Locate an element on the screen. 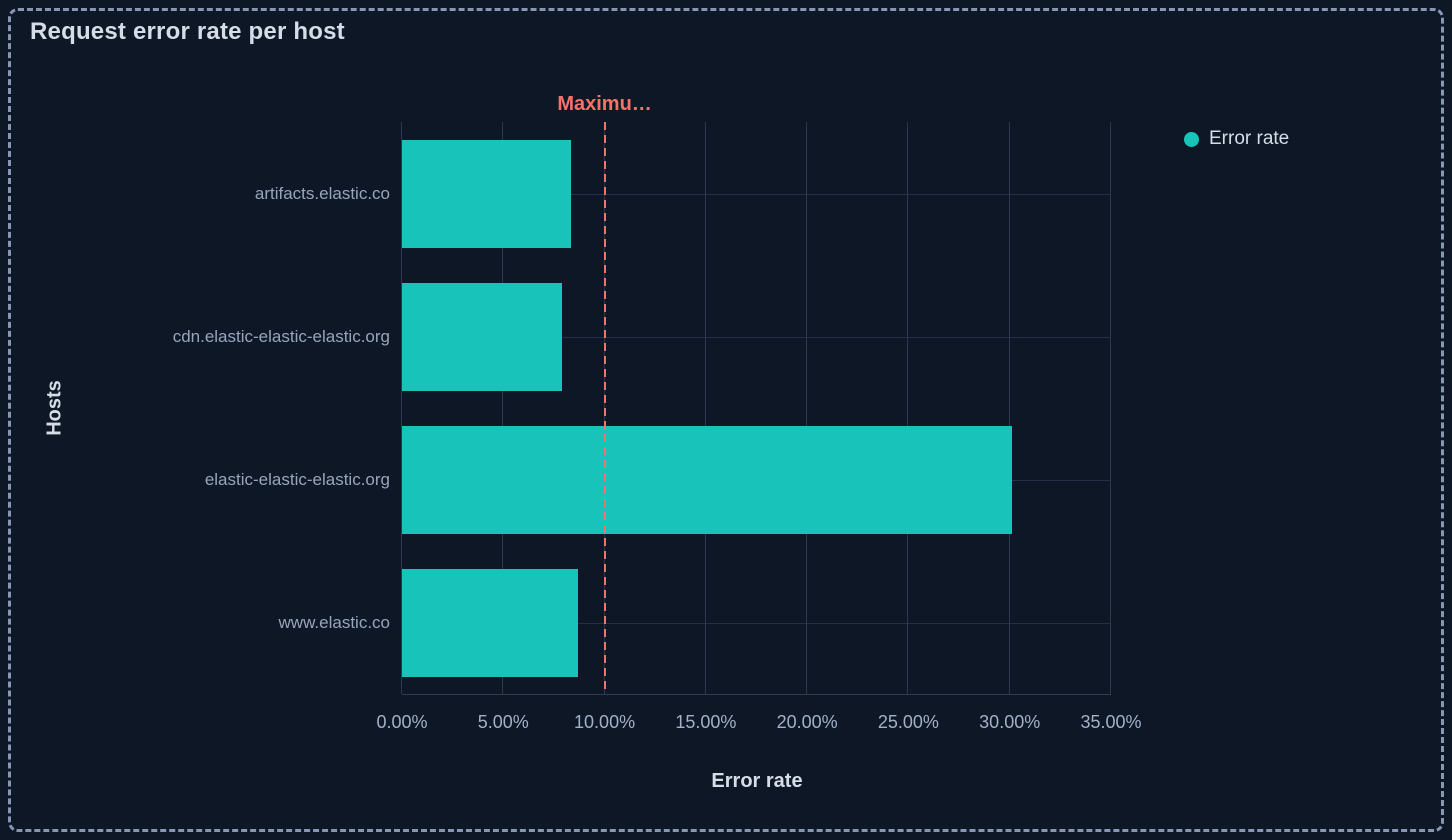 The height and width of the screenshot is (840, 1452). annotation-threshold-line is located at coordinates (604, 408).